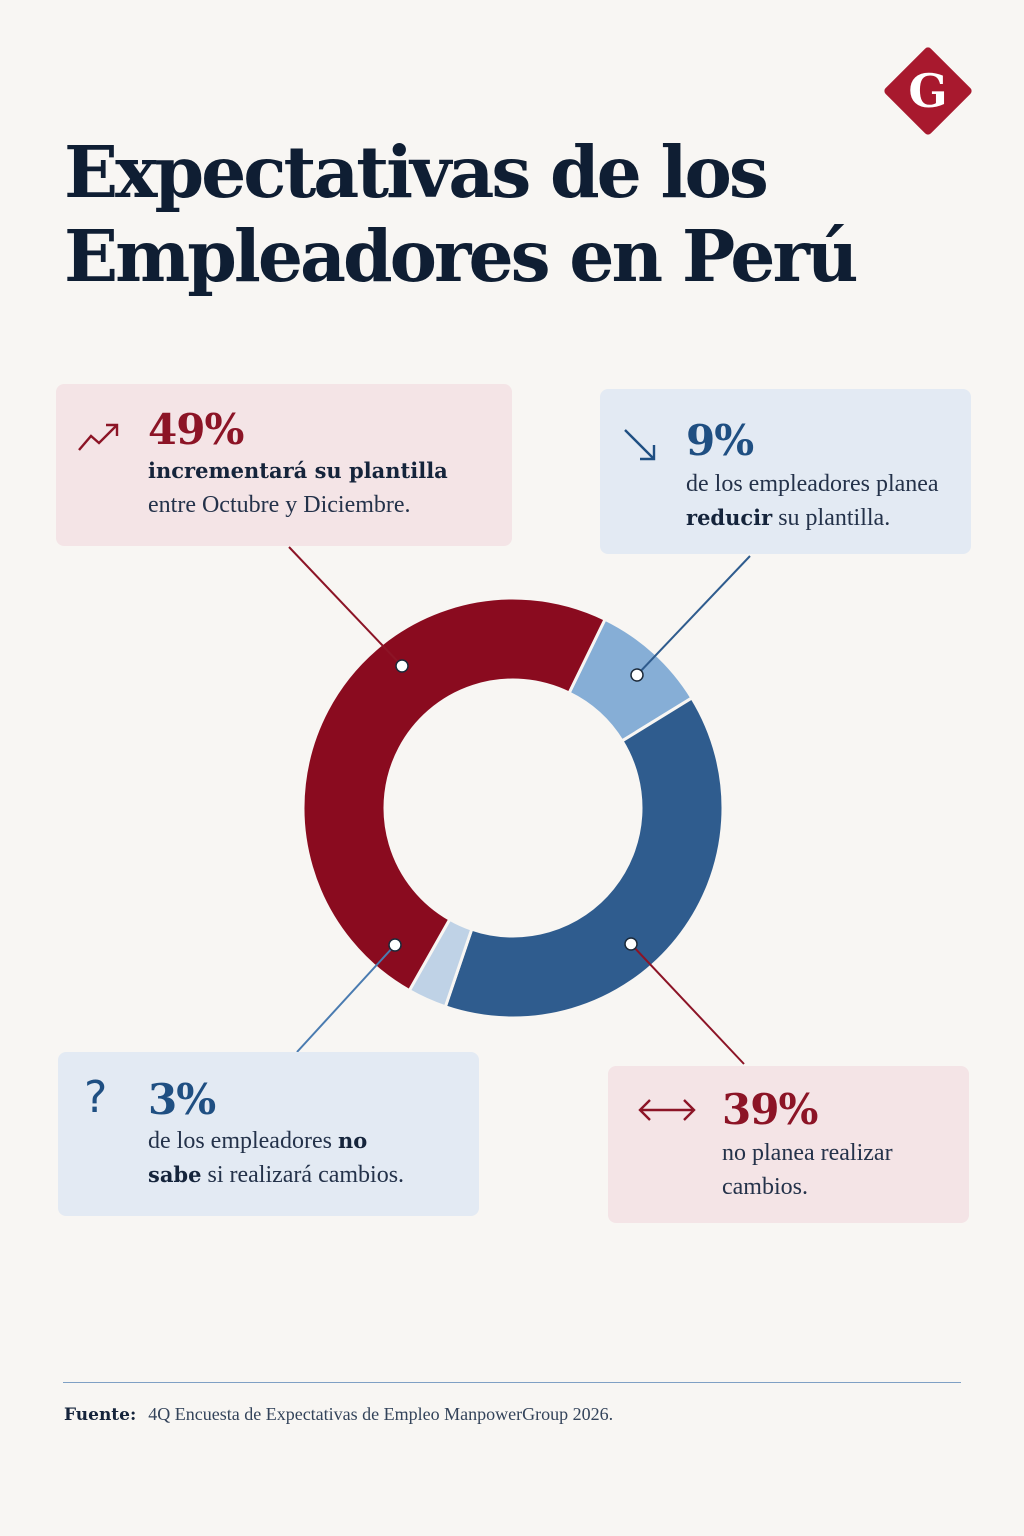 This screenshot has width=1024, height=1536. Describe the element at coordinates (720, 440) in the screenshot. I see `reduce-percent: 9%` at that location.